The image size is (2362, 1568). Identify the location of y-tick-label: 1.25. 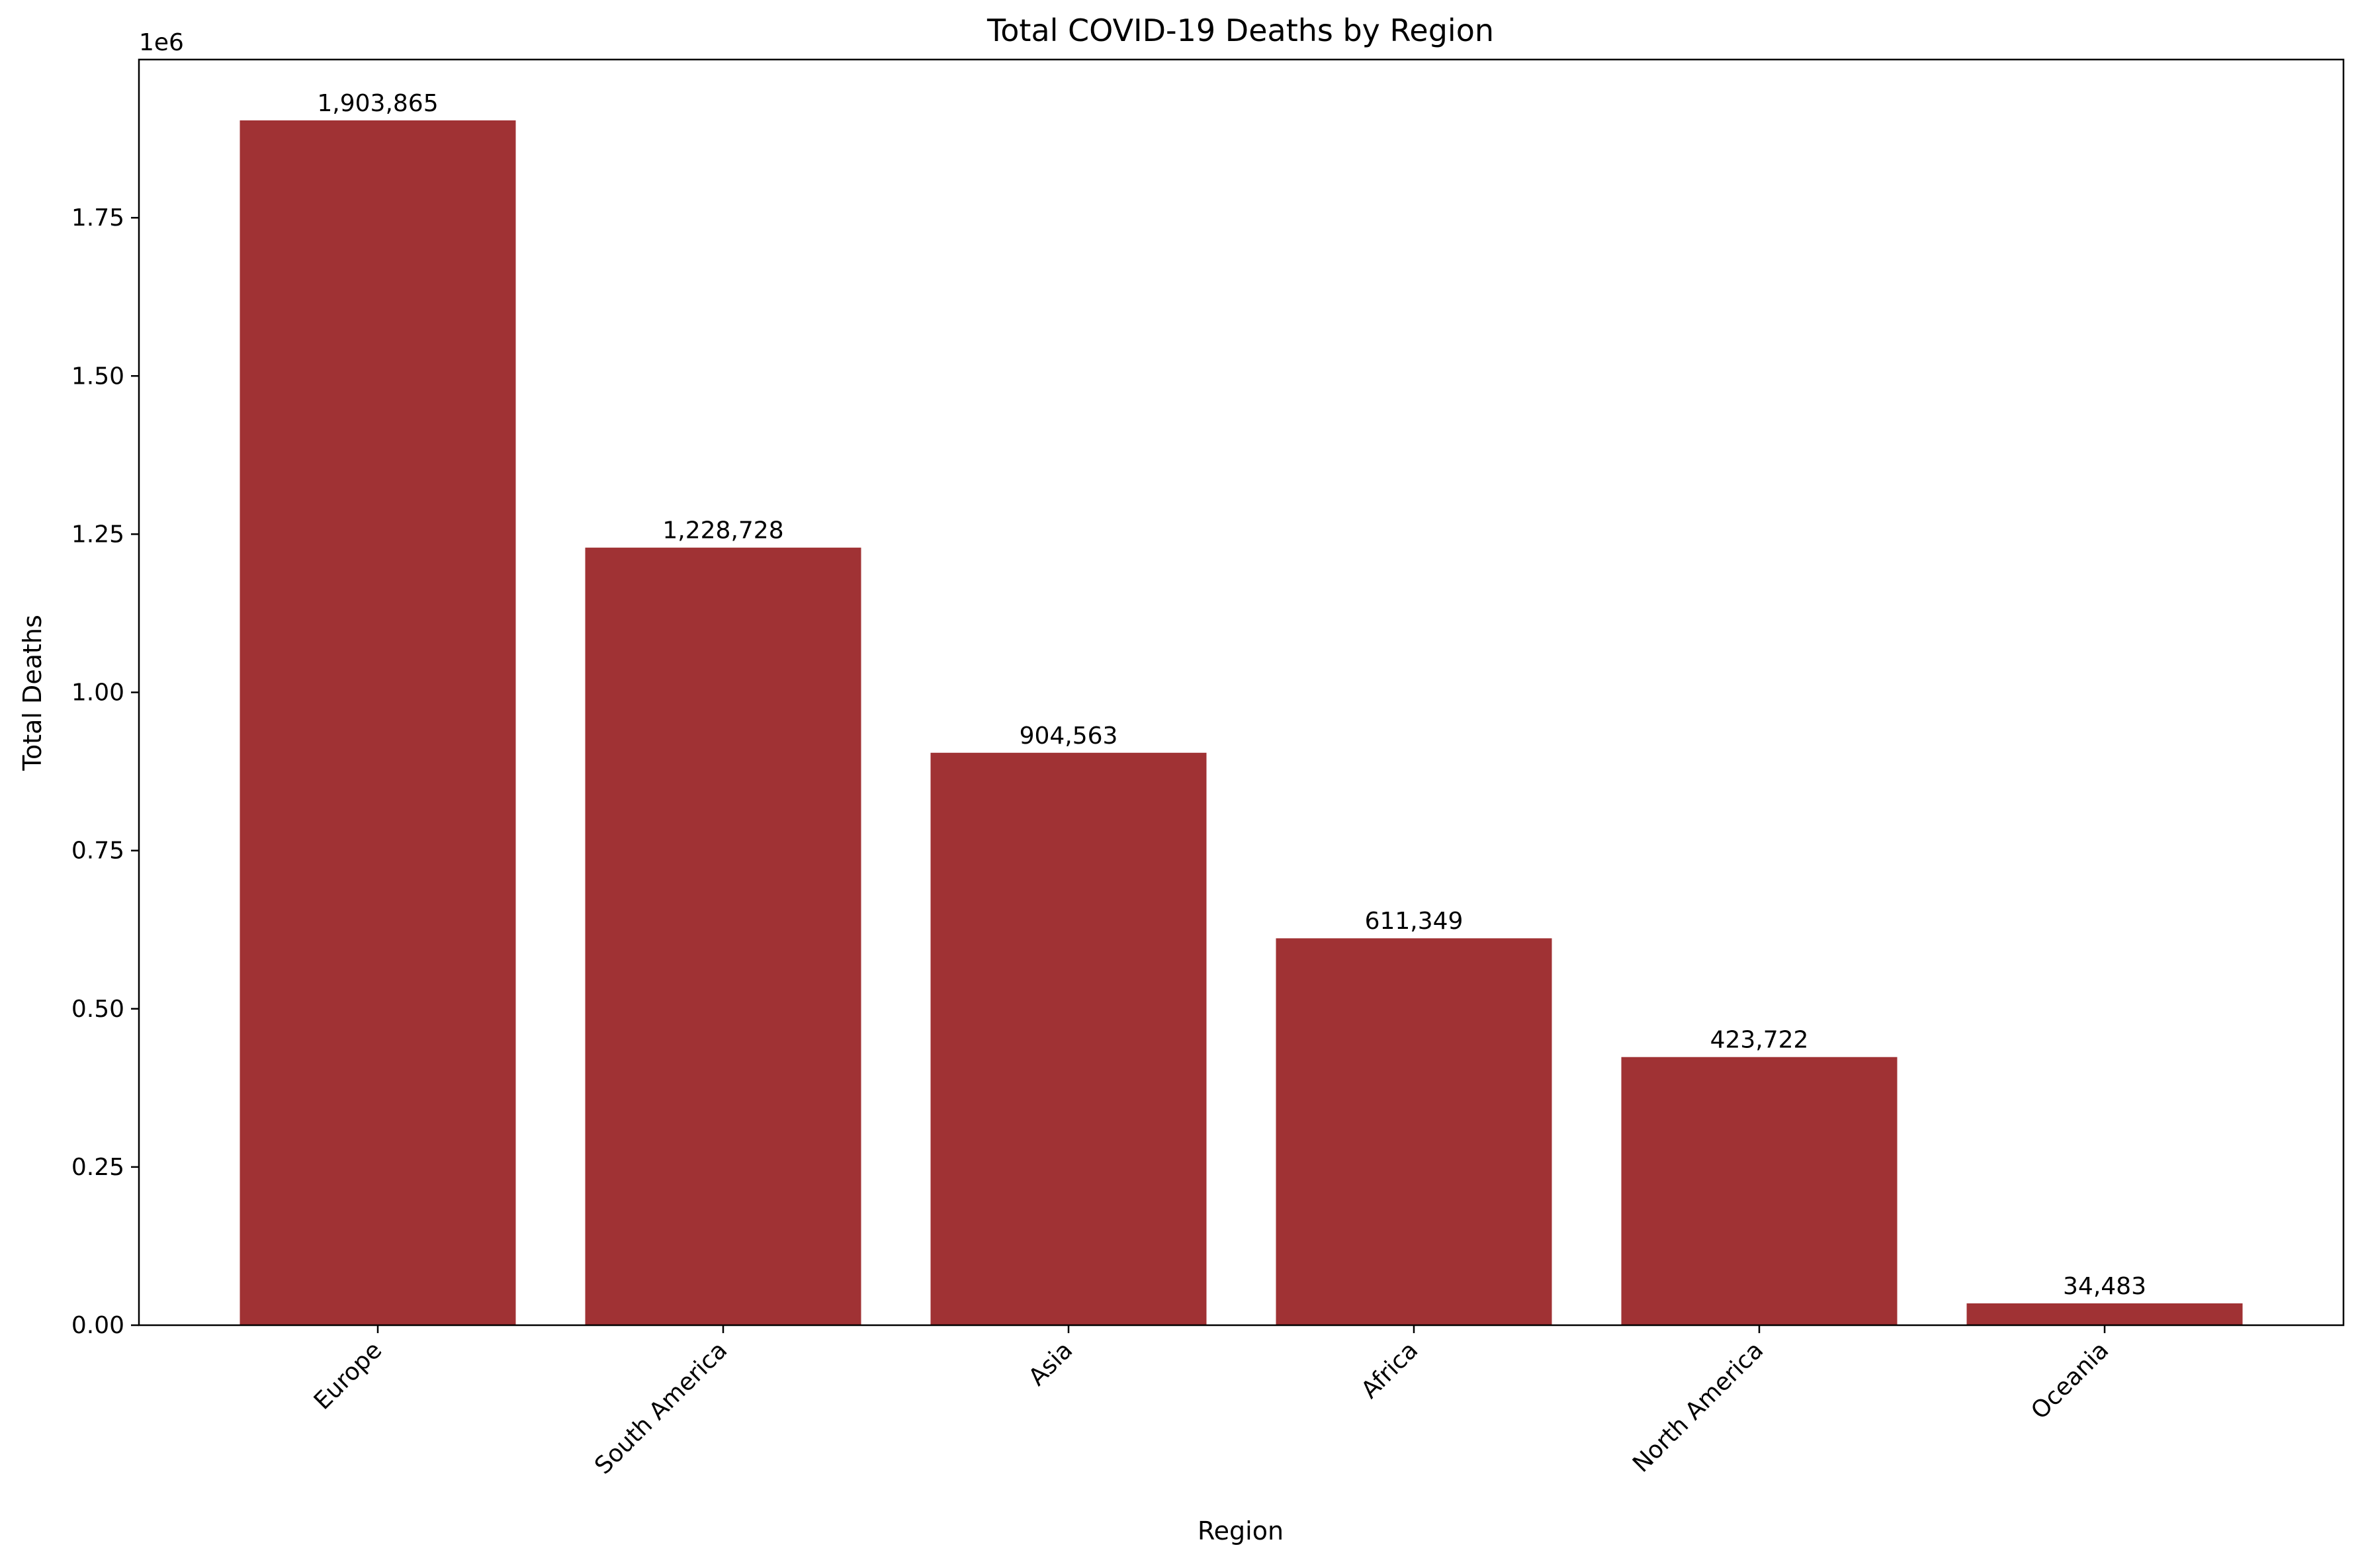
(97, 534).